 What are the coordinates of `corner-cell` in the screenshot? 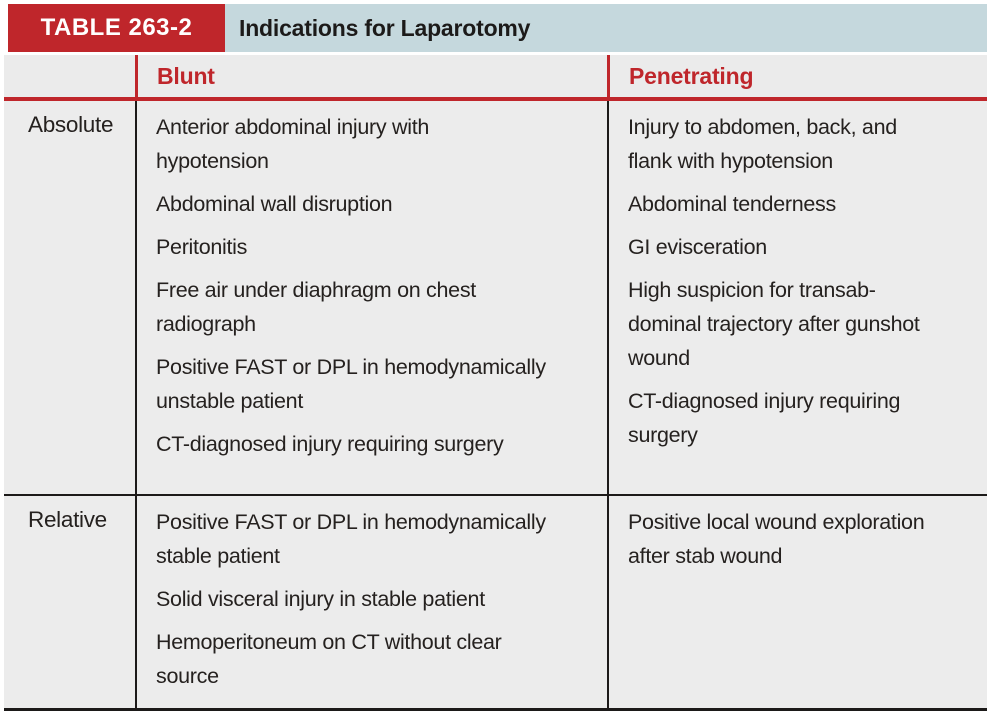 It's located at (69, 76).